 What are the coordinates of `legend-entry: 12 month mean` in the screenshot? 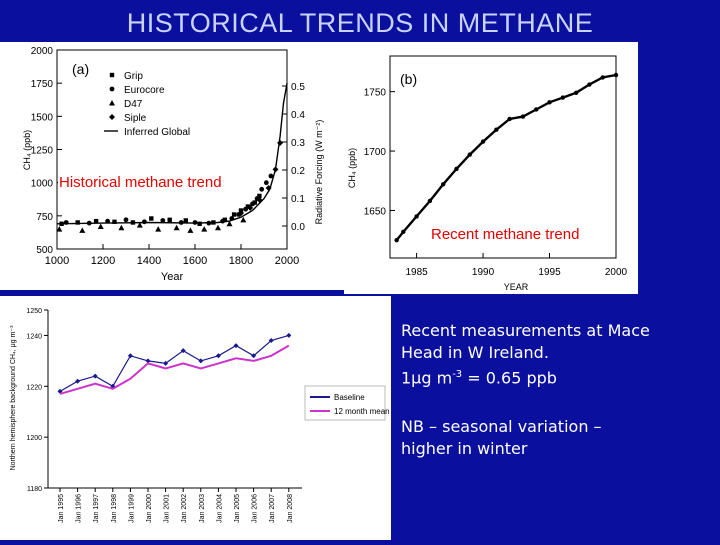 It's located at (362, 411).